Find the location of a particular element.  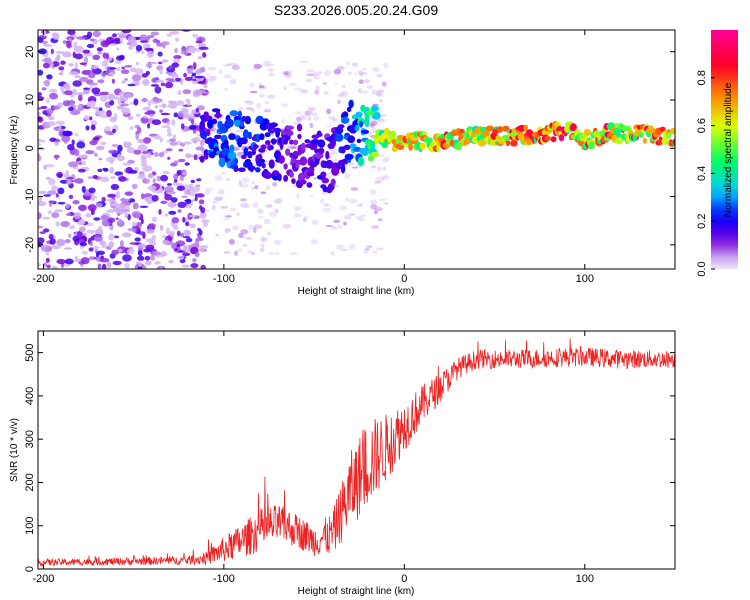

snr-ytick-label: 200 is located at coordinates (30, 482).